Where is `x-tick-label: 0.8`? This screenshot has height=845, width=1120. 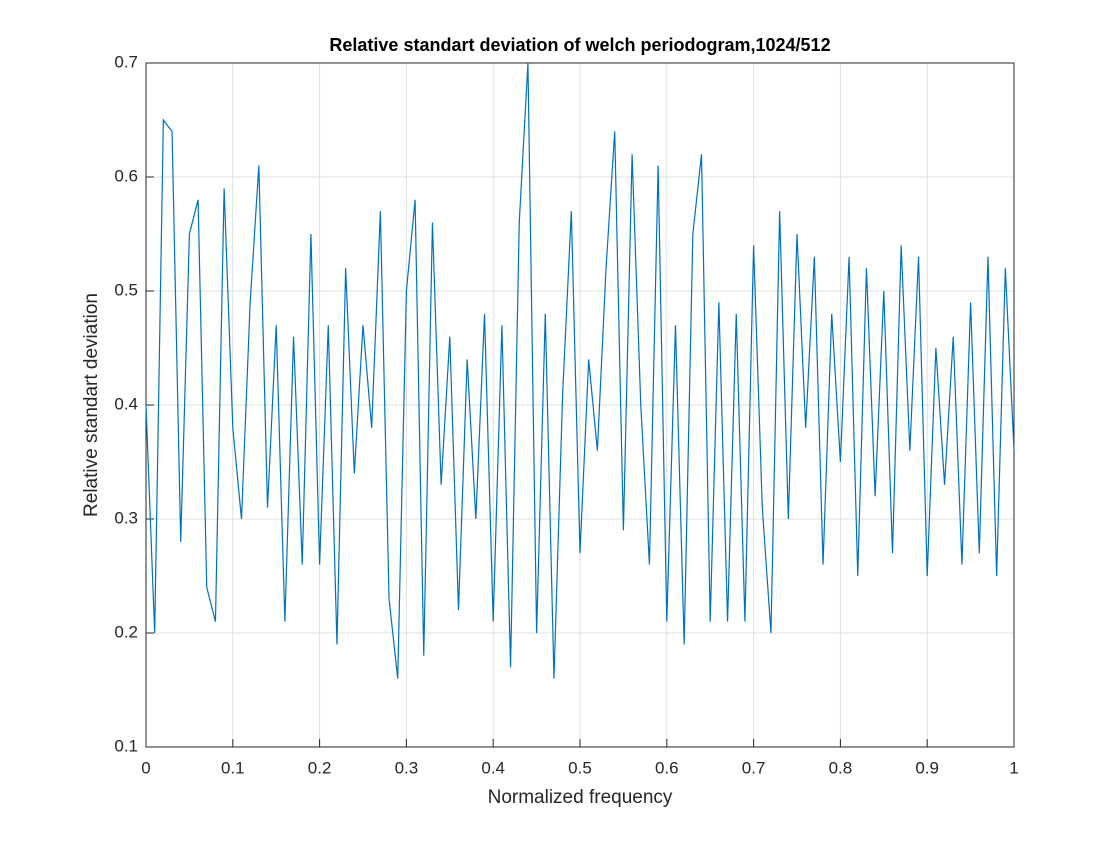
x-tick-label: 0.8 is located at coordinates (841, 767).